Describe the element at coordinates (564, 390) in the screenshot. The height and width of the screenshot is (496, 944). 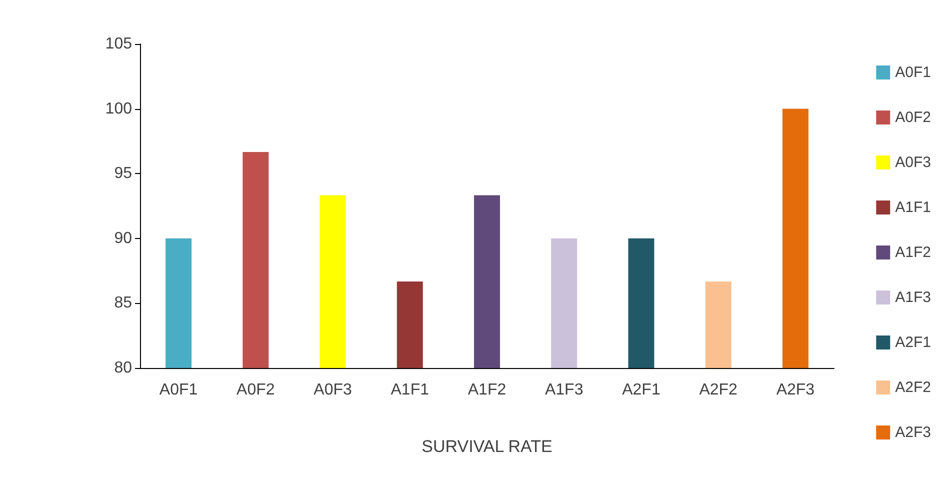
I see `x-tick-label: A1F3` at that location.